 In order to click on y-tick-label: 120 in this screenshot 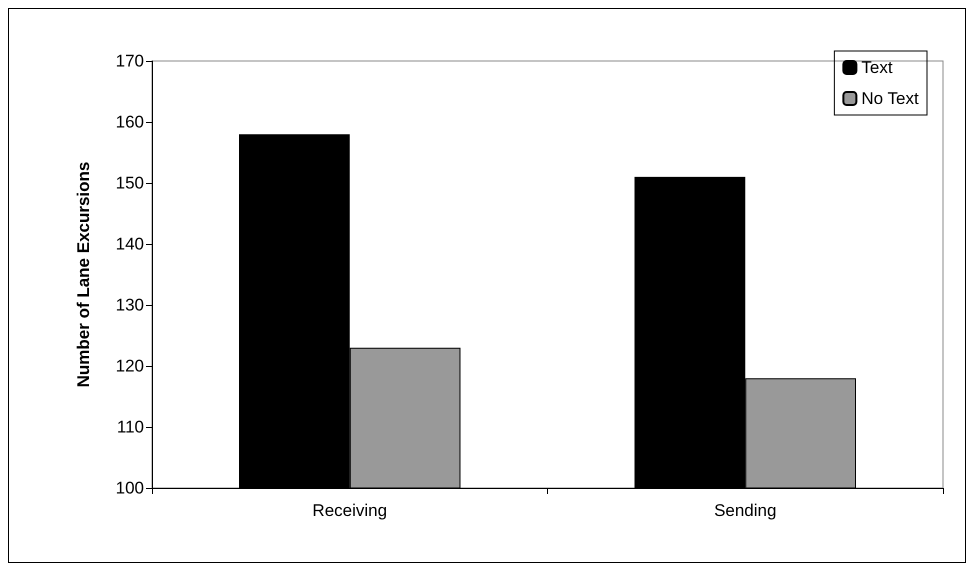, I will do `click(130, 366)`.